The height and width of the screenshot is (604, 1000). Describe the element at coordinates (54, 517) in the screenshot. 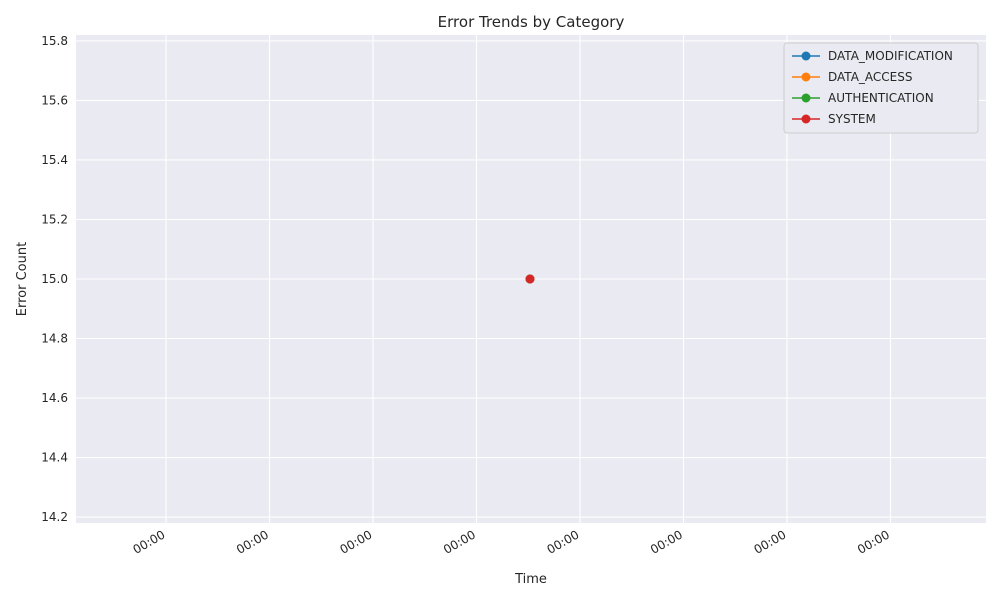

I see `y-tick-label: 14.2` at that location.